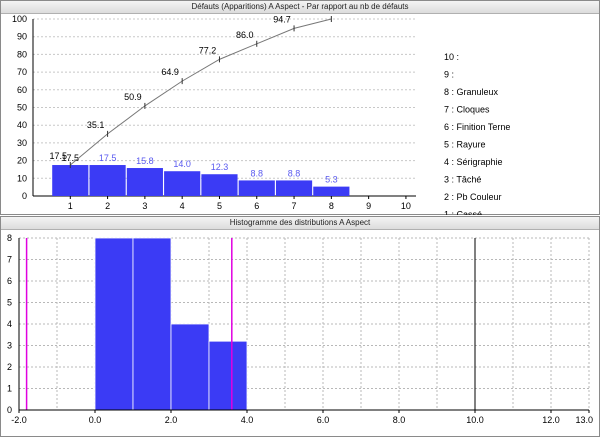 The width and height of the screenshot is (600, 437). Describe the element at coordinates (477, 127) in the screenshot. I see `legend-entry: 6 : Finition Terne` at that location.